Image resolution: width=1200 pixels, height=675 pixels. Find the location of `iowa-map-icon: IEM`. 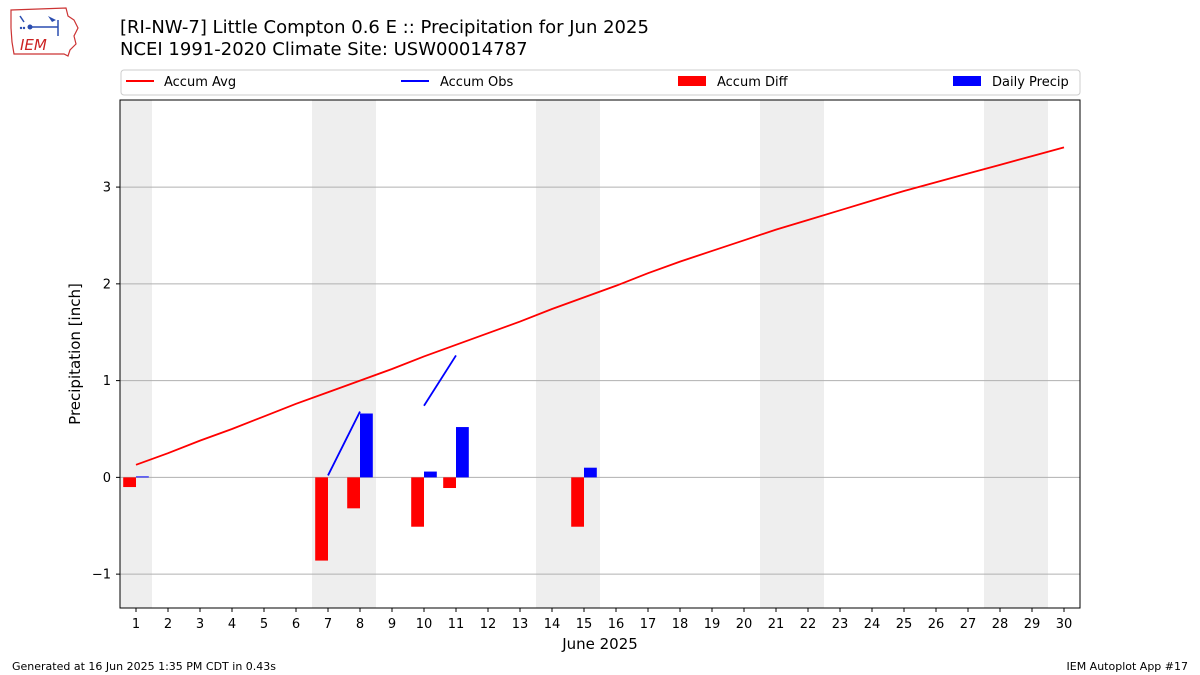

iowa-map-icon: IEM is located at coordinates (44, 32).